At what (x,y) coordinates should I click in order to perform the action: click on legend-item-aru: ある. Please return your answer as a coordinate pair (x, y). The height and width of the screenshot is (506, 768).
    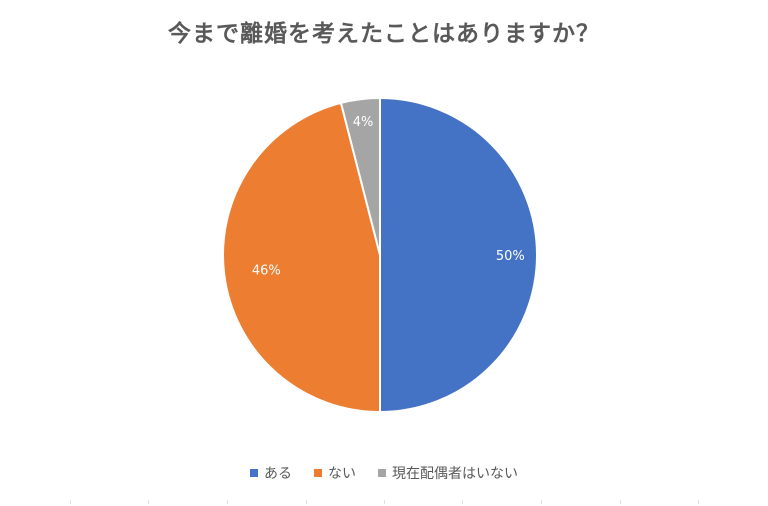
    Looking at the image, I should click on (271, 473).